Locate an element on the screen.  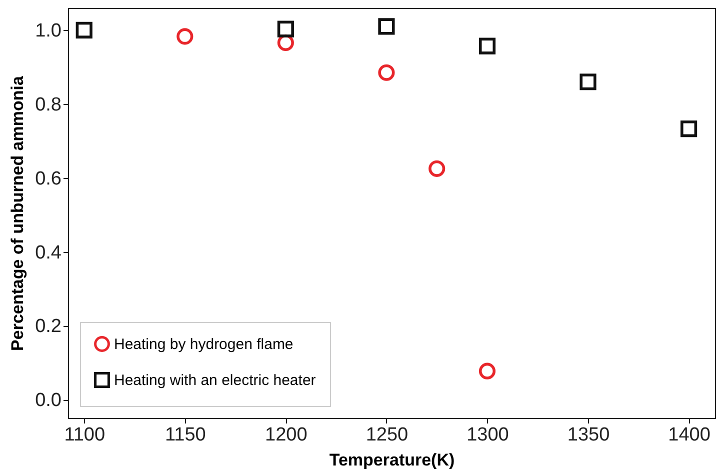
x-tick-label: 1200 is located at coordinates (286, 435).